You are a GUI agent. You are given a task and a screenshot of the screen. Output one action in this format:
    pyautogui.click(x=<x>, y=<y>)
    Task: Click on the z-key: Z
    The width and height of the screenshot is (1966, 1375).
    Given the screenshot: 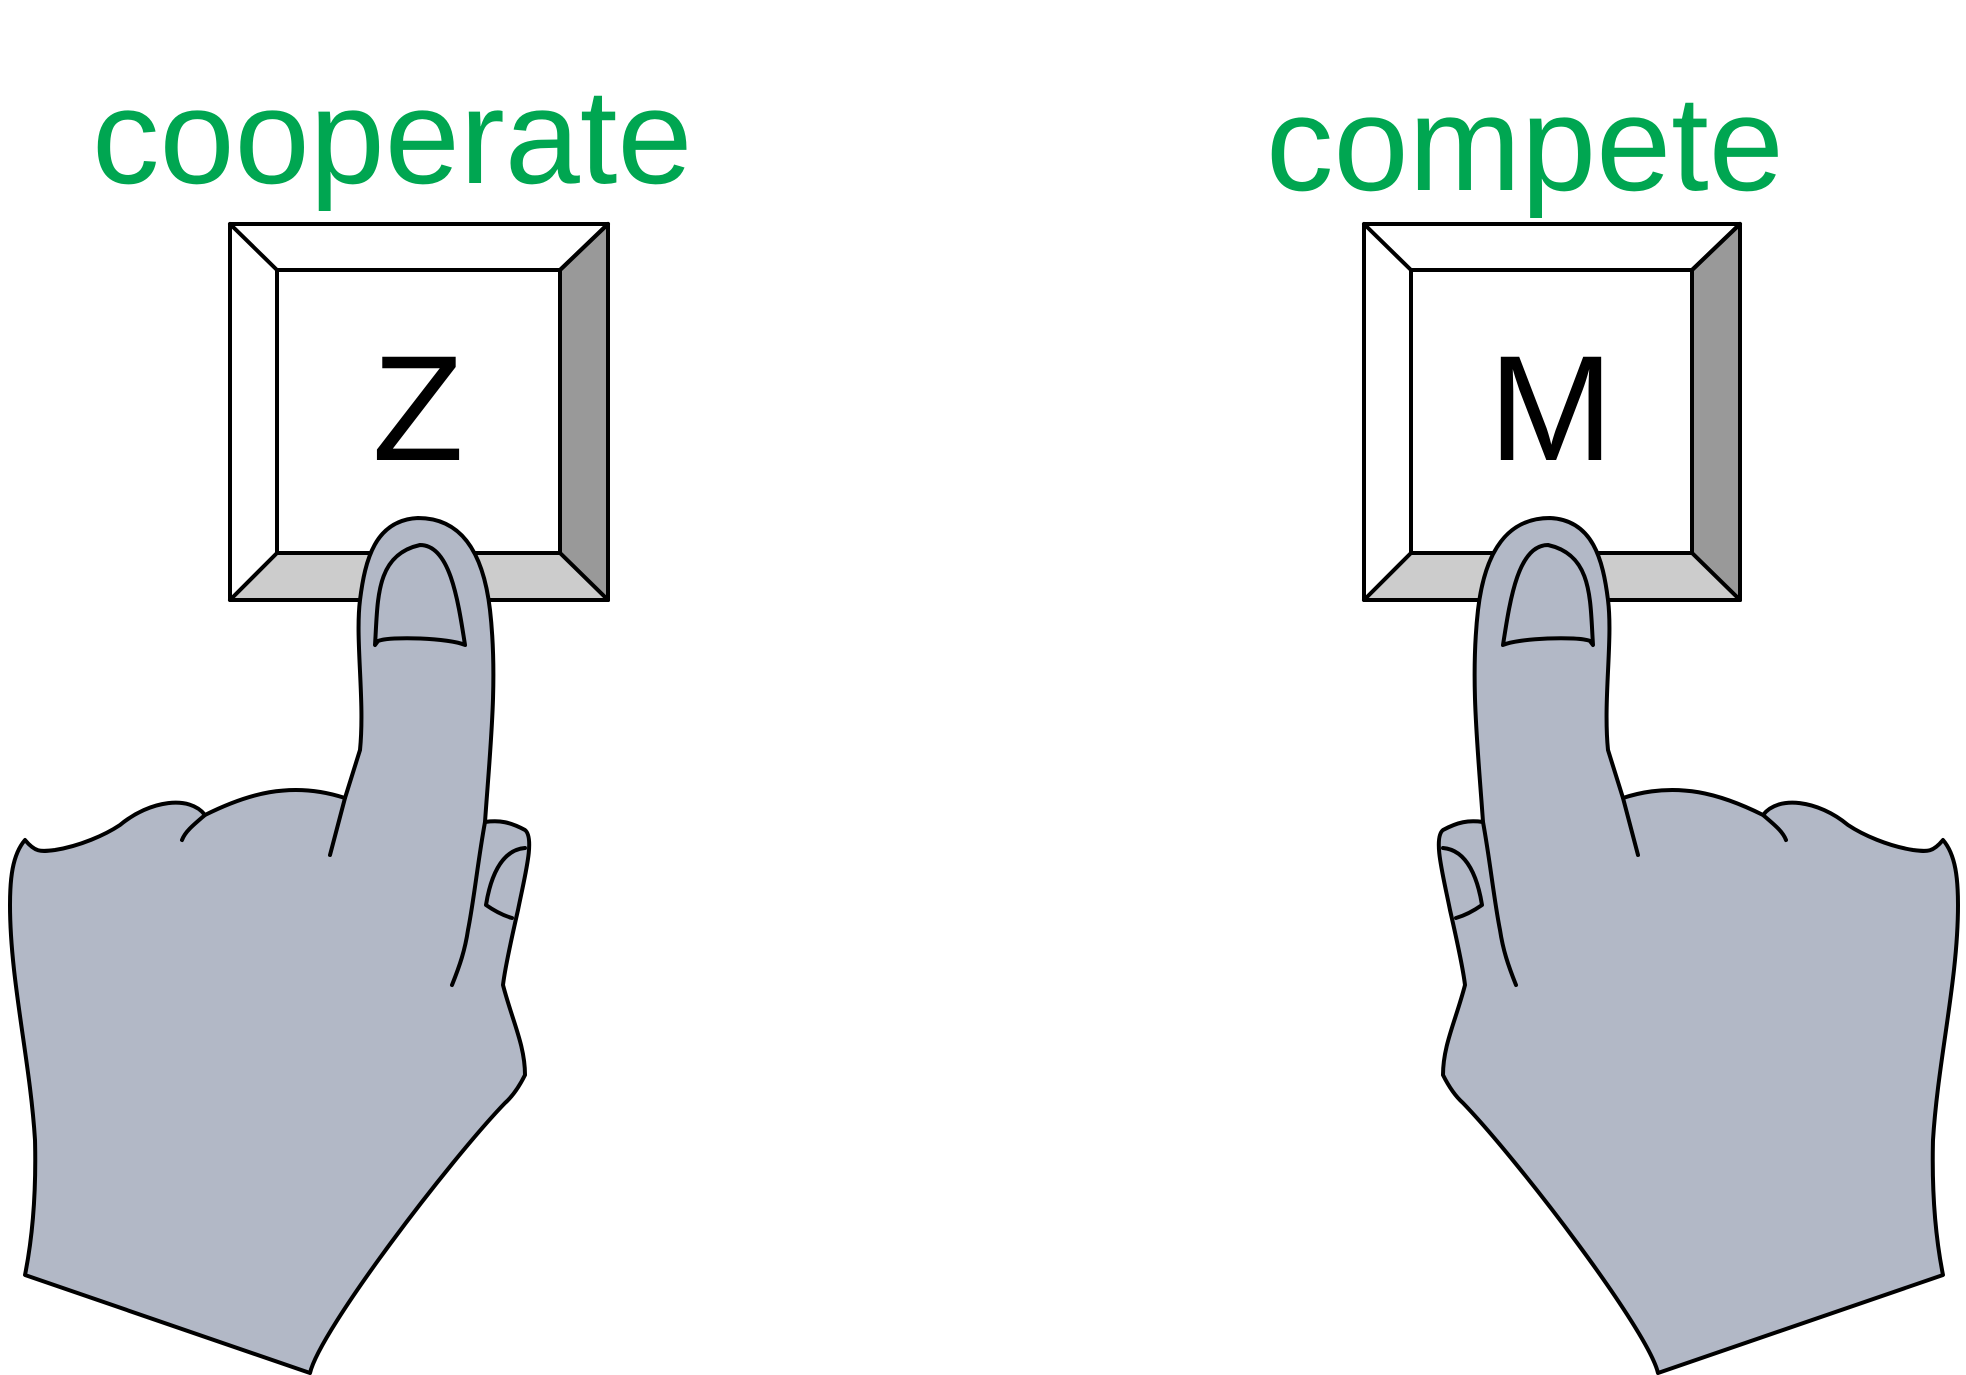 What is the action you would take?
    pyautogui.click(x=419, y=412)
    